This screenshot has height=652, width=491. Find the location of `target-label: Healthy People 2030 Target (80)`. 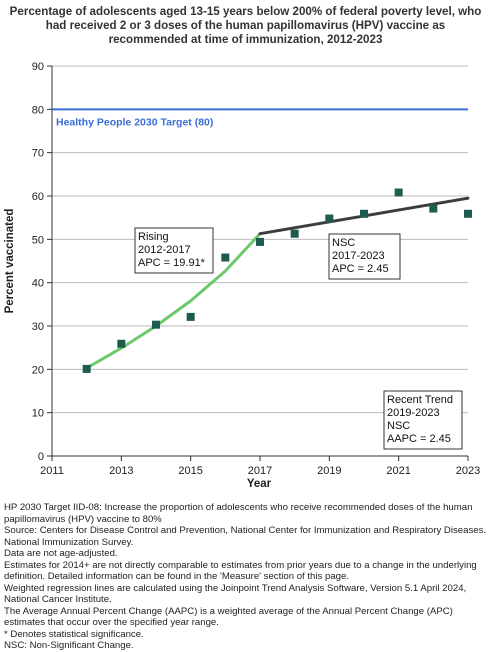

target-label: Healthy People 2030 Target (80) is located at coordinates (134, 122).